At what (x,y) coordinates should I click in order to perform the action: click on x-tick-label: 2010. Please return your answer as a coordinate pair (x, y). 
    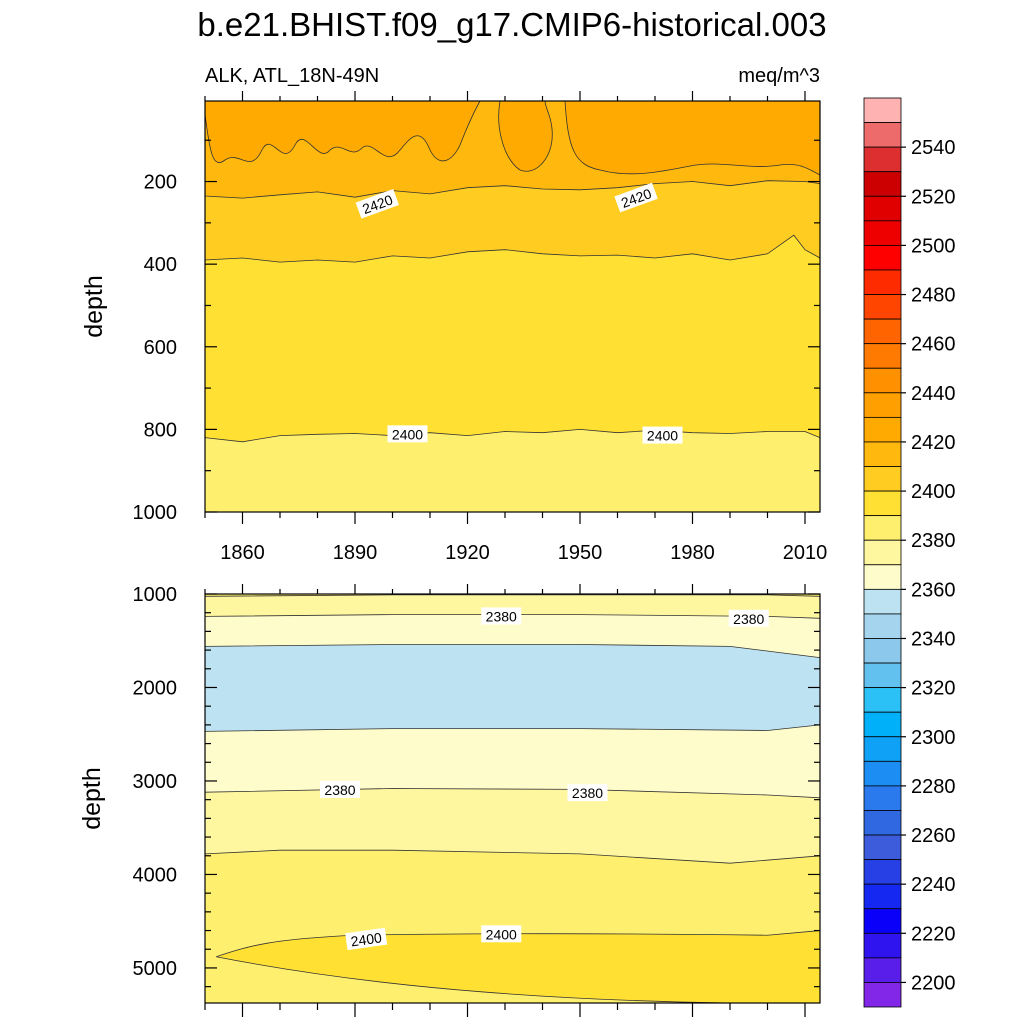
    Looking at the image, I should click on (805, 553).